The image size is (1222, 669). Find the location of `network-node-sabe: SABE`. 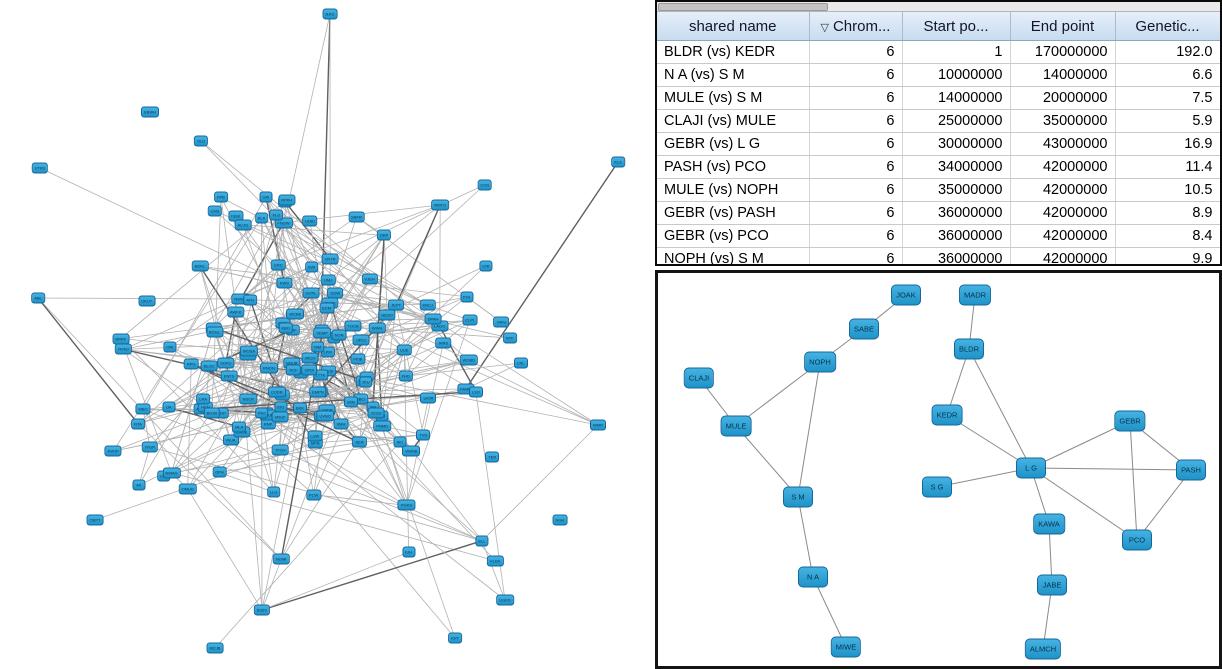

network-node-sabe: SABE is located at coordinates (864, 329).